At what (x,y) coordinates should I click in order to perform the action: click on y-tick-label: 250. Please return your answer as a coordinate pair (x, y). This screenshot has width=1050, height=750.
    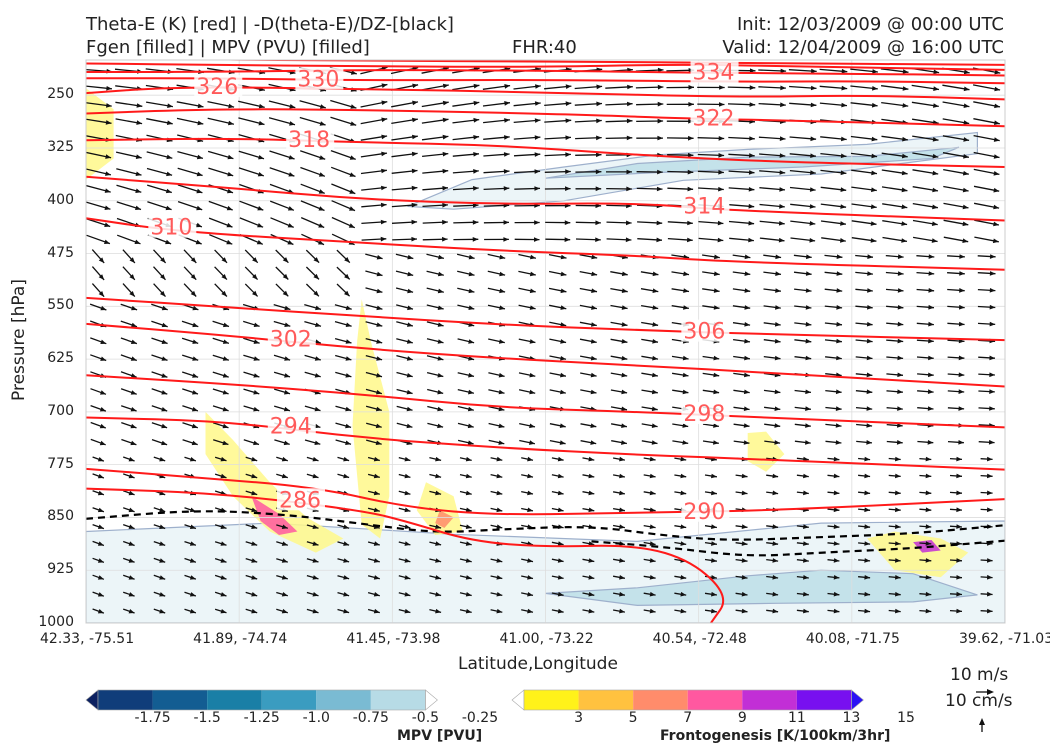
    Looking at the image, I should click on (60, 94).